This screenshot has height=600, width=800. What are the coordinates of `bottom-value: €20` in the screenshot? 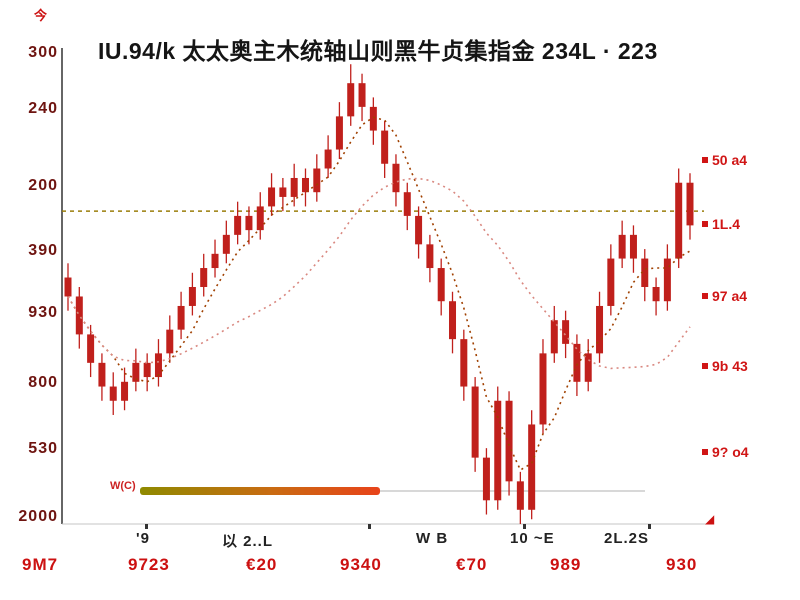 It's located at (262, 564).